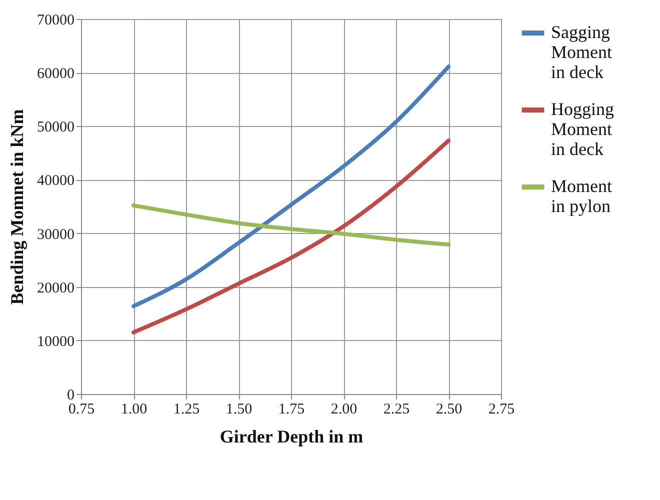  Describe the element at coordinates (291, 225) in the screenshot. I see `line-series` at that location.